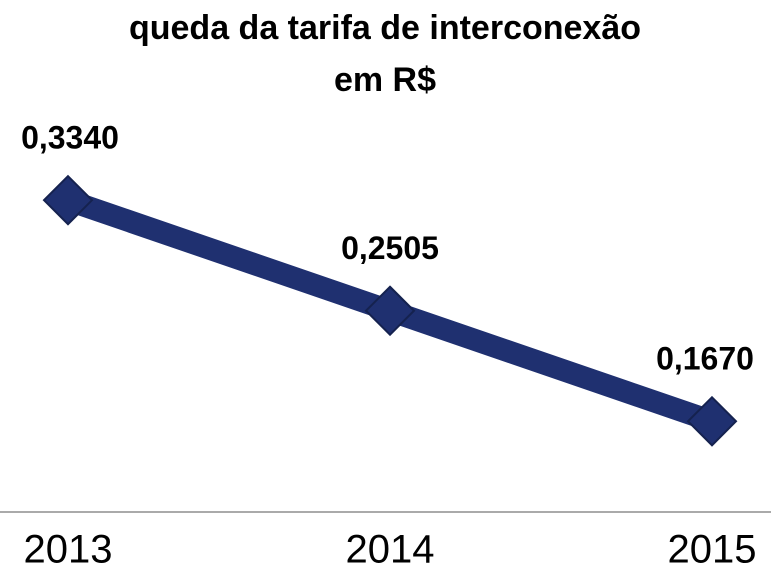 This screenshot has height=575, width=771. Describe the element at coordinates (390, 248) in the screenshot. I see `data-label: 0,2505` at that location.